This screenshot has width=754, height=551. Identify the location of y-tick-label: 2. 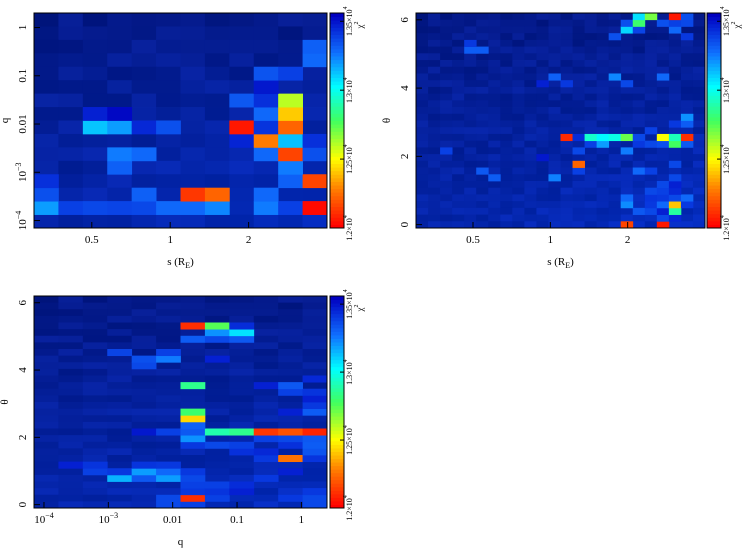
(405, 157).